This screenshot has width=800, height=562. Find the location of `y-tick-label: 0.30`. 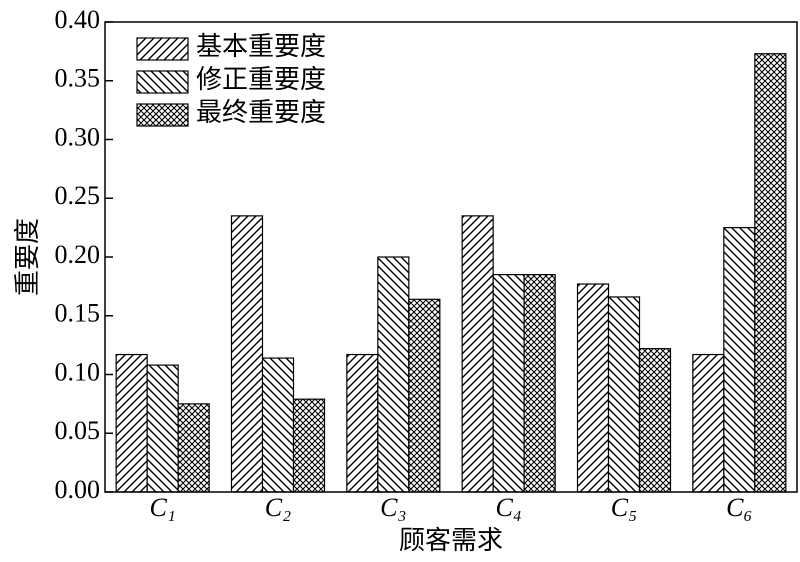

y-tick-label: 0.30 is located at coordinates (78, 136).